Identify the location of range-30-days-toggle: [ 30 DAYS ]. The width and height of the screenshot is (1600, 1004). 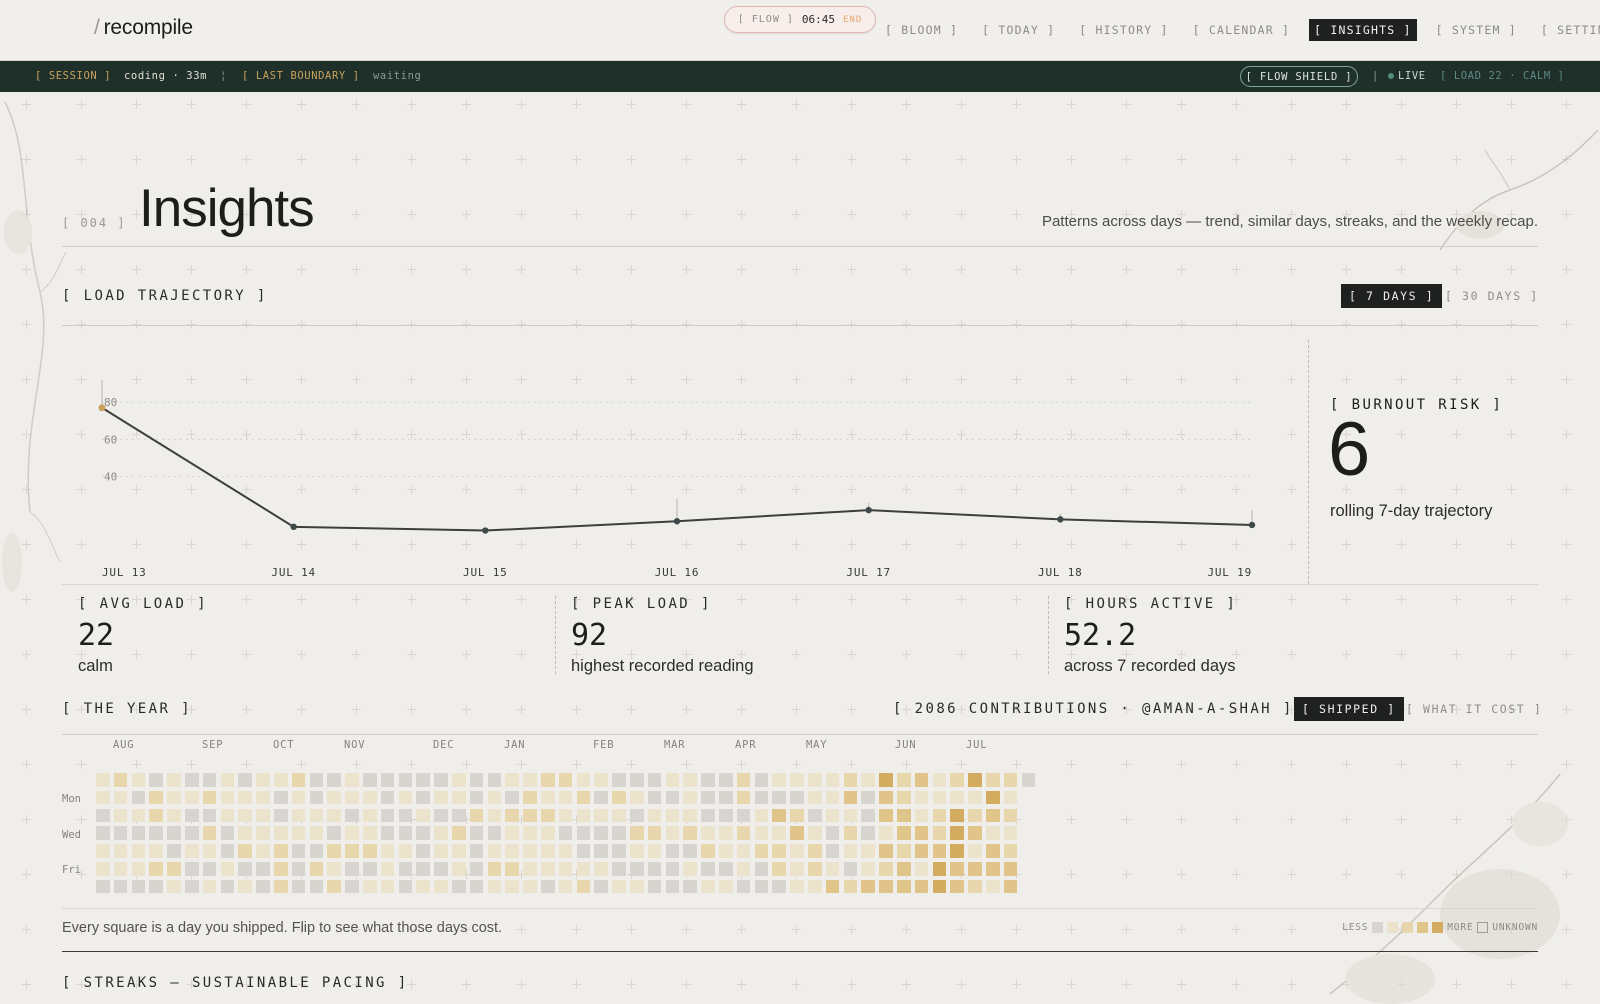
(1492, 296).